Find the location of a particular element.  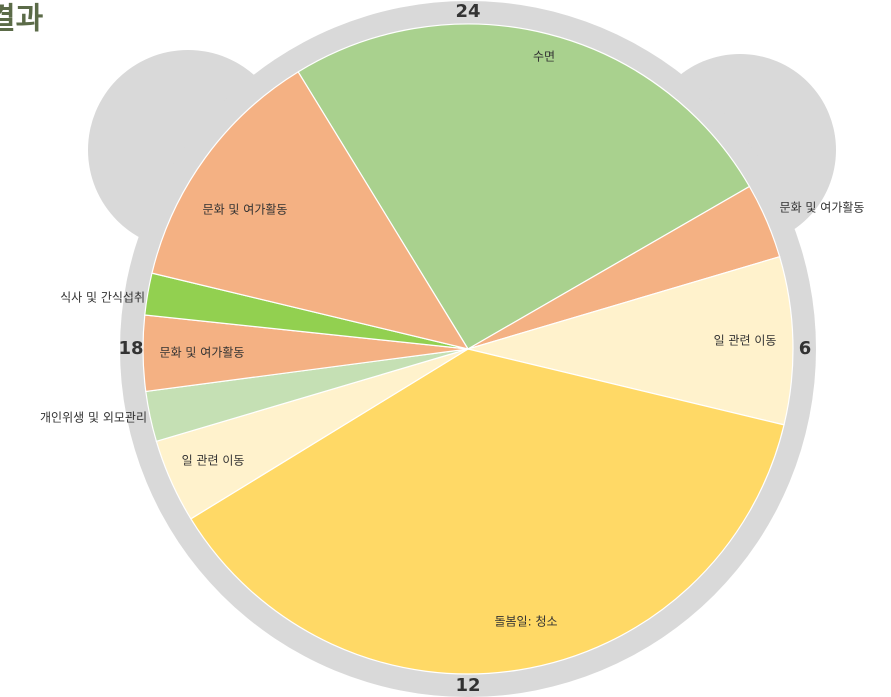

hour-label: 24 is located at coordinates (467, 11).